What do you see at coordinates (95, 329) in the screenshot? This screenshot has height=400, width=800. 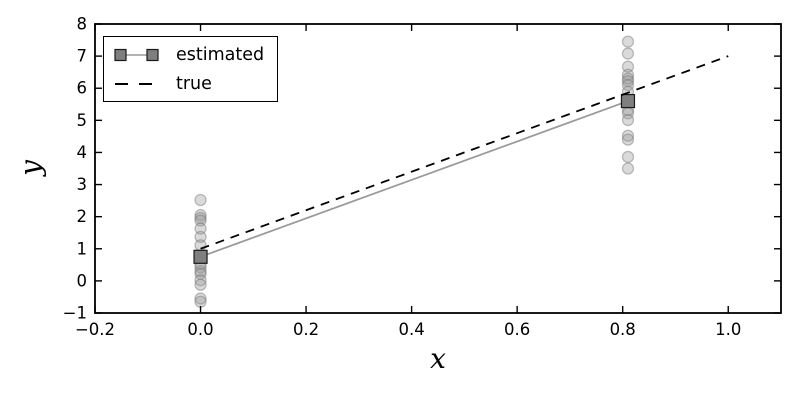 I see `x-tick-label: −0.2` at bounding box center [95, 329].